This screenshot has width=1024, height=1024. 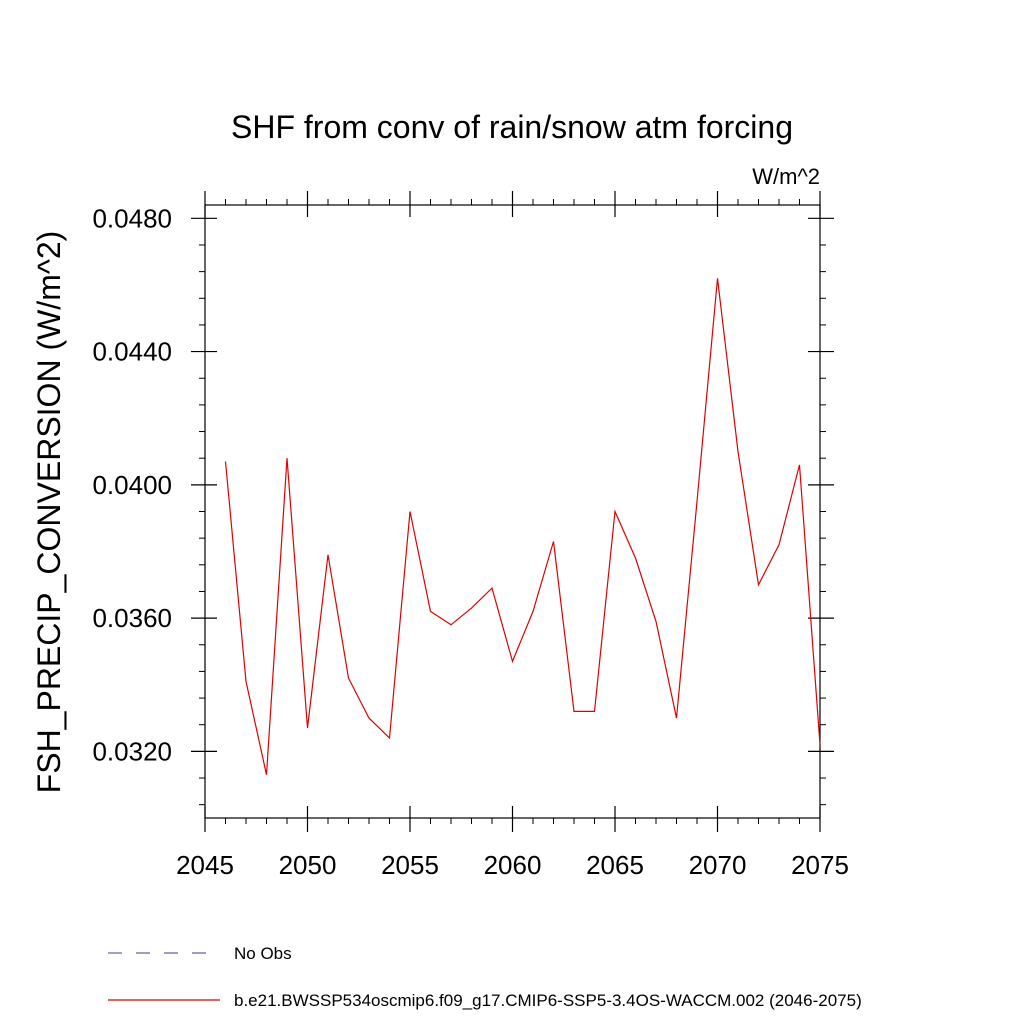 I want to click on x-tick-label: 2045, so click(x=205, y=865).